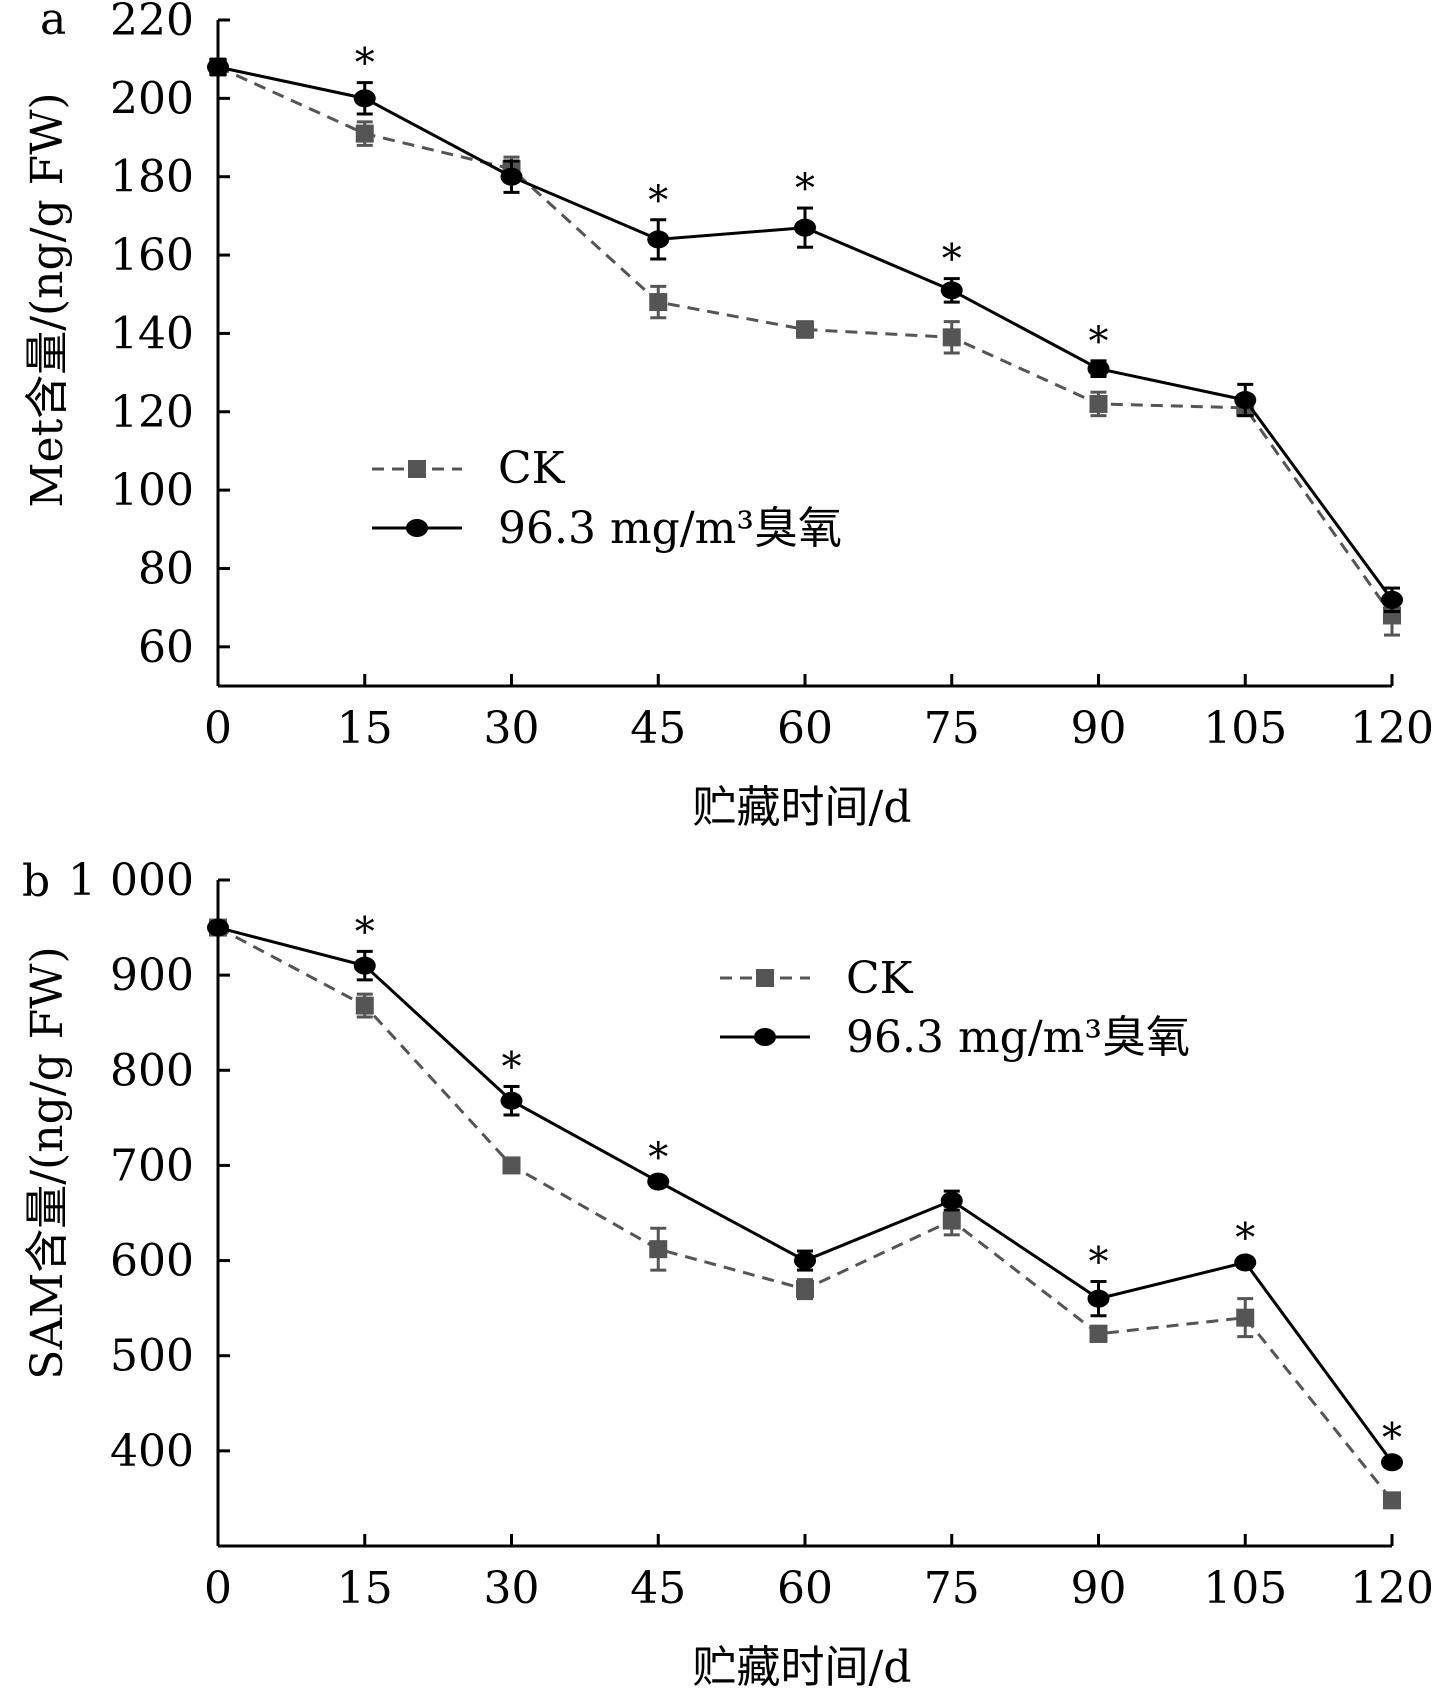 This screenshot has width=1436, height=1689. What do you see at coordinates (166, 647) in the screenshot?
I see `y-tick-label: 60` at bounding box center [166, 647].